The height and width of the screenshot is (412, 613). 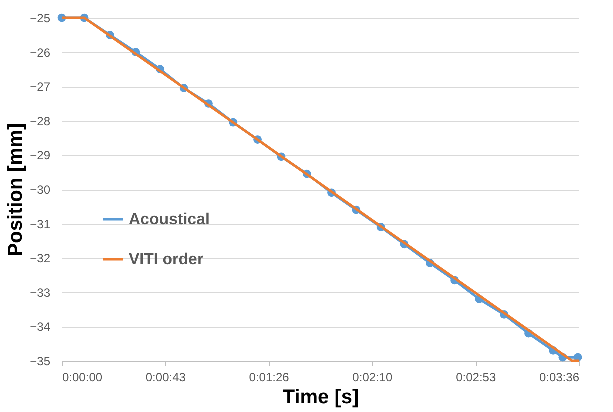 I want to click on x-axis-title: Time [s], so click(x=321, y=397).